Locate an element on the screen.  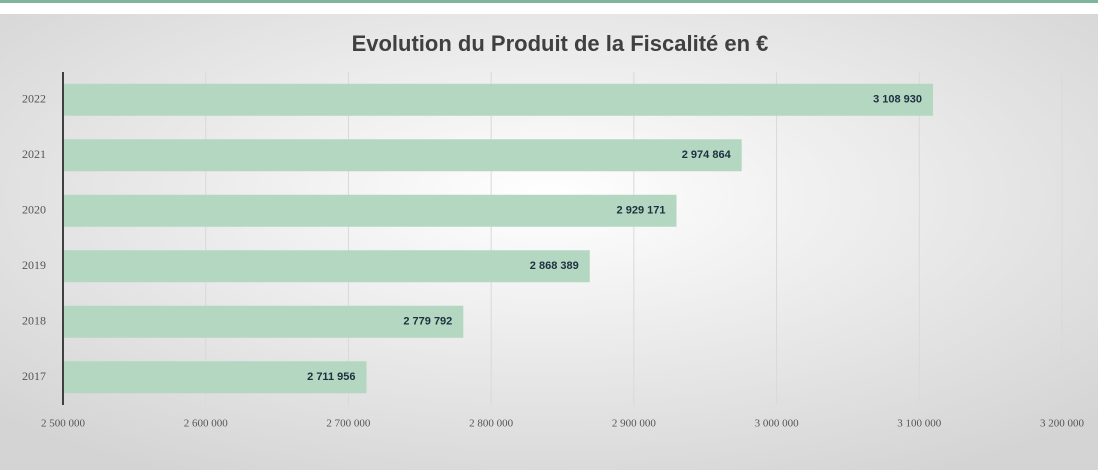
value-label: 2 974 864 is located at coordinates (707, 155).